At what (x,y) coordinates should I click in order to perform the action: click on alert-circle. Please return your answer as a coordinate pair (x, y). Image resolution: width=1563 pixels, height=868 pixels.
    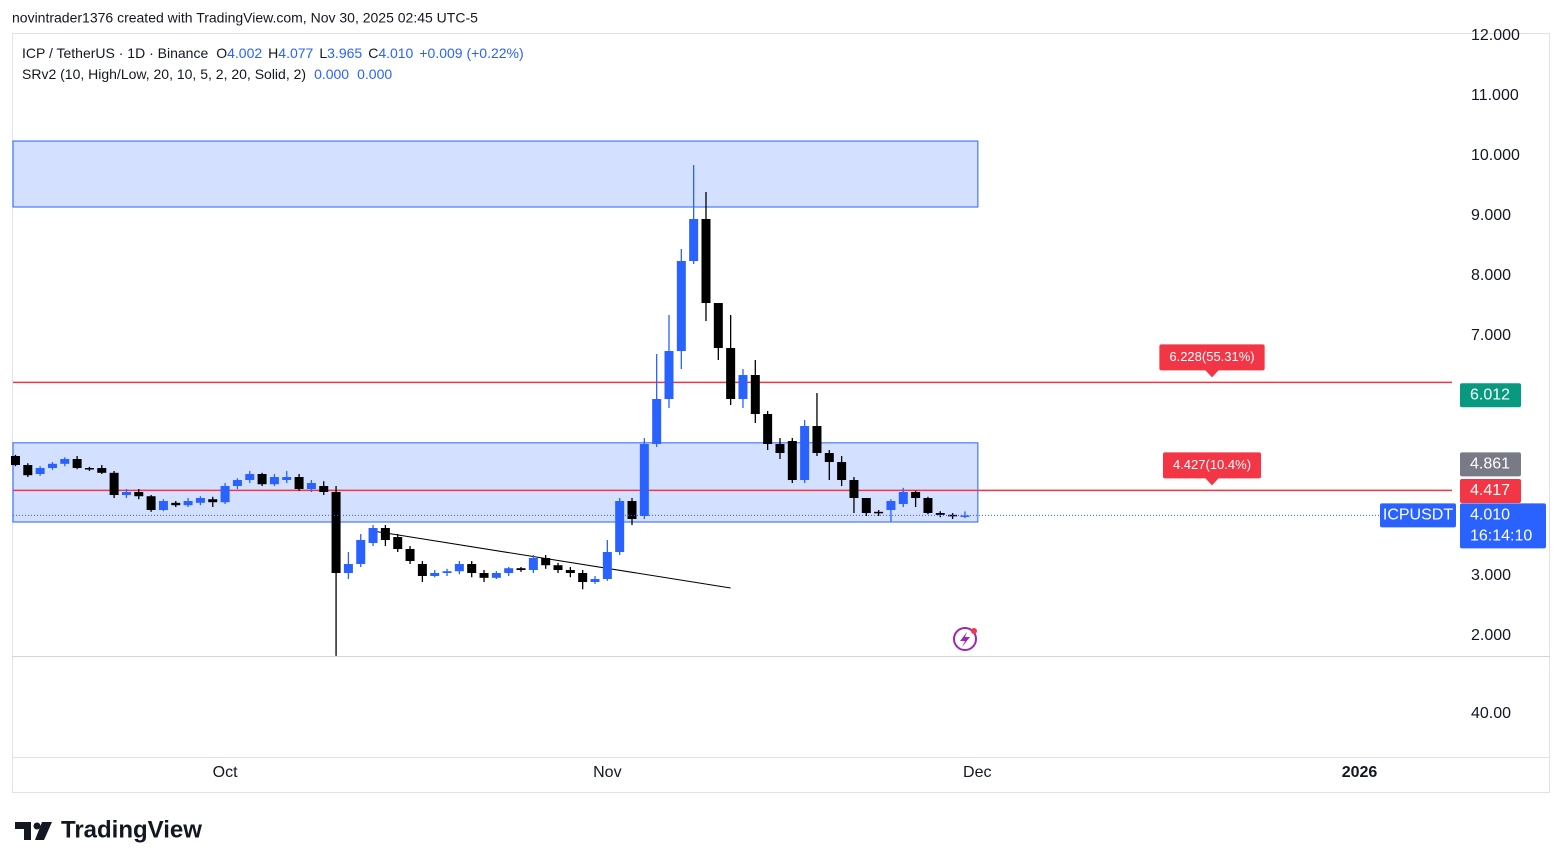
    Looking at the image, I should click on (965, 639).